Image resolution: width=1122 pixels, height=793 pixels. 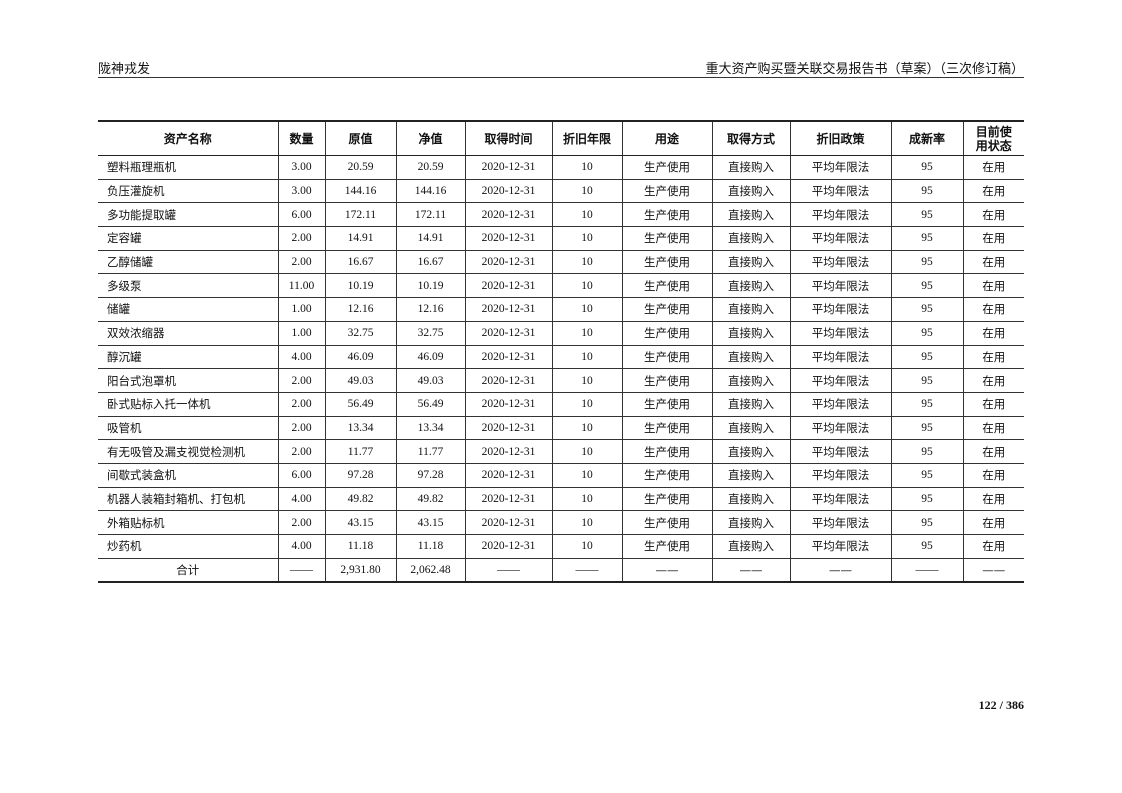 What do you see at coordinates (188, 357) in the screenshot?
I see `table-cell: 醇沉罐` at bounding box center [188, 357].